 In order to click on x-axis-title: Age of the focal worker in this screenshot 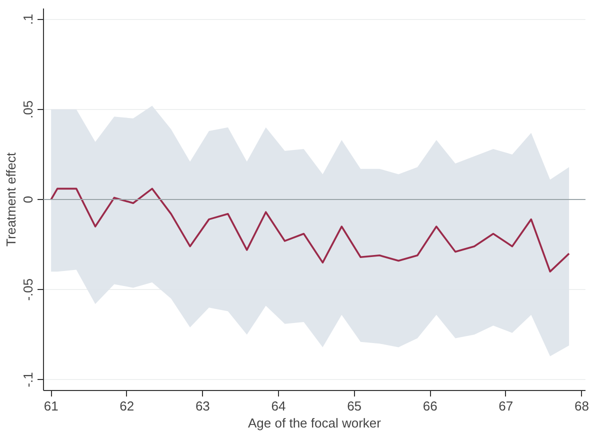, I will do `click(315, 423)`.